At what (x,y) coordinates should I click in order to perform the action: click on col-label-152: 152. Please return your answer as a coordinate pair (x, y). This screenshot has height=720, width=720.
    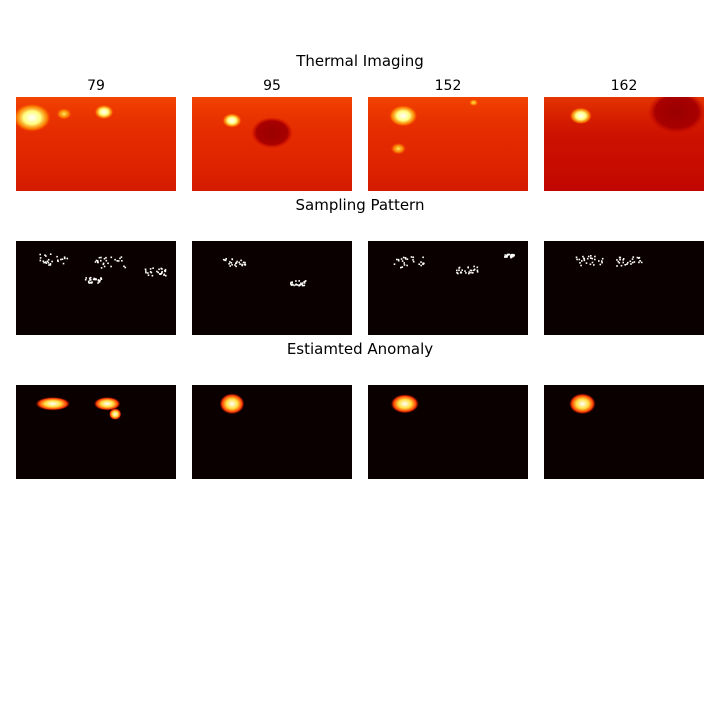
    Looking at the image, I should click on (448, 86).